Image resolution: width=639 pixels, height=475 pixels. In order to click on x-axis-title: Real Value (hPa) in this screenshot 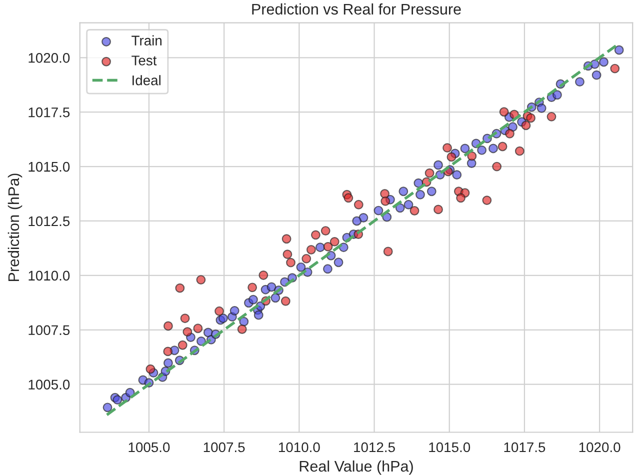, I will do `click(356, 467)`.